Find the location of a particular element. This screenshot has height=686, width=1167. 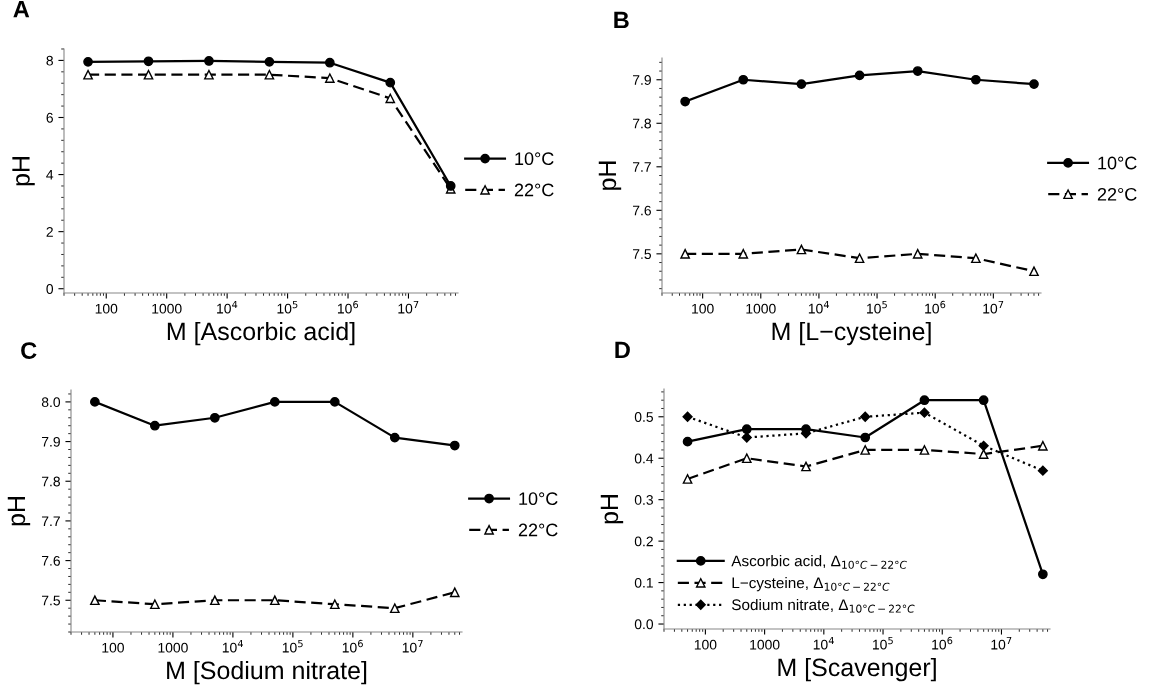

y-tick-label: 8.0 is located at coordinates (51, 402).